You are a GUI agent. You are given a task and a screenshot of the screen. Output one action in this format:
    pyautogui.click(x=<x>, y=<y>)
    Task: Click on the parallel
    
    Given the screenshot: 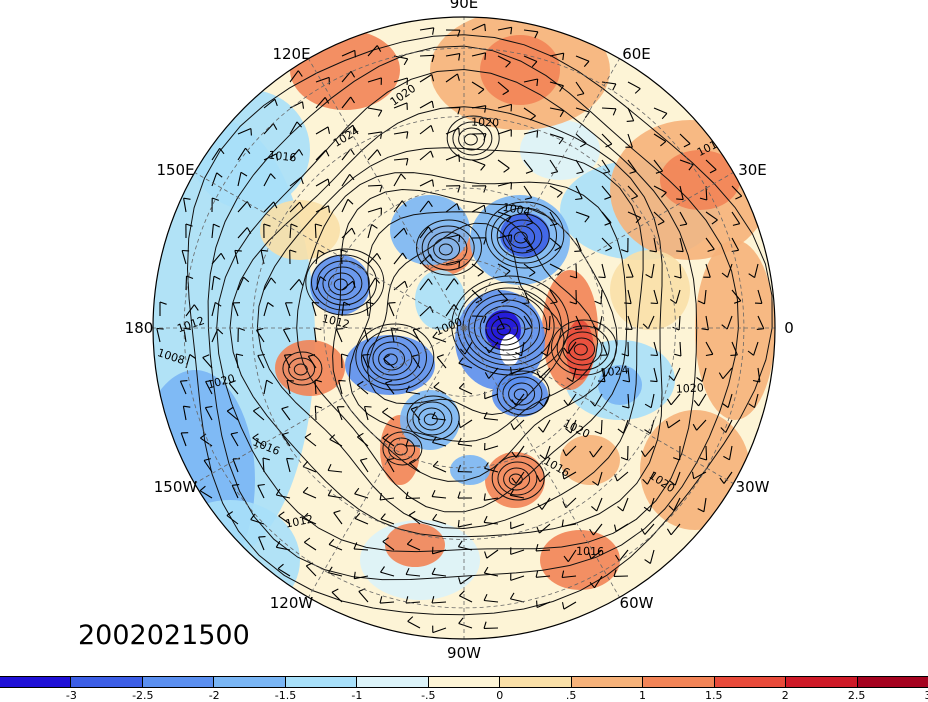 What is the action you would take?
    pyautogui.click(x=464, y=328)
    